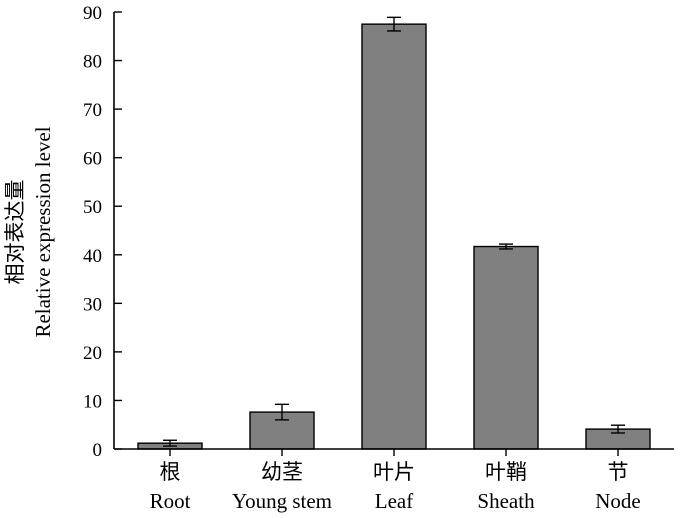 The height and width of the screenshot is (518, 700). What do you see at coordinates (506, 472) in the screenshot?
I see `x-tick-label-zh: 叶鞘` at bounding box center [506, 472].